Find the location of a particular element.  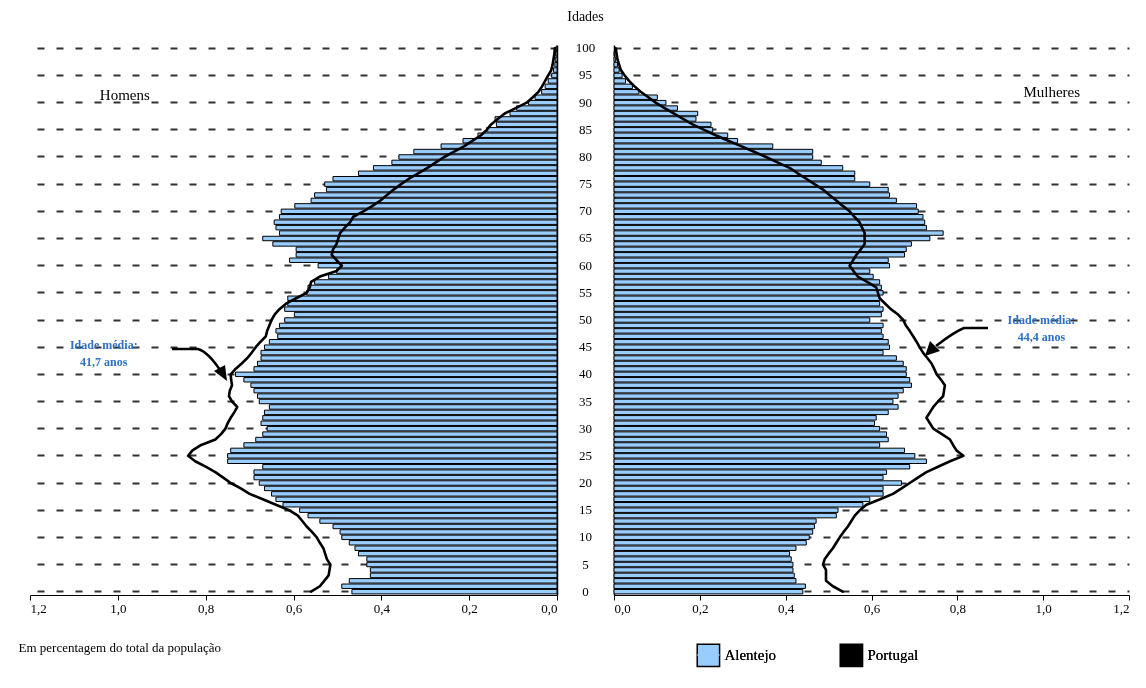

y-tick-label: 30 is located at coordinates (585, 428).